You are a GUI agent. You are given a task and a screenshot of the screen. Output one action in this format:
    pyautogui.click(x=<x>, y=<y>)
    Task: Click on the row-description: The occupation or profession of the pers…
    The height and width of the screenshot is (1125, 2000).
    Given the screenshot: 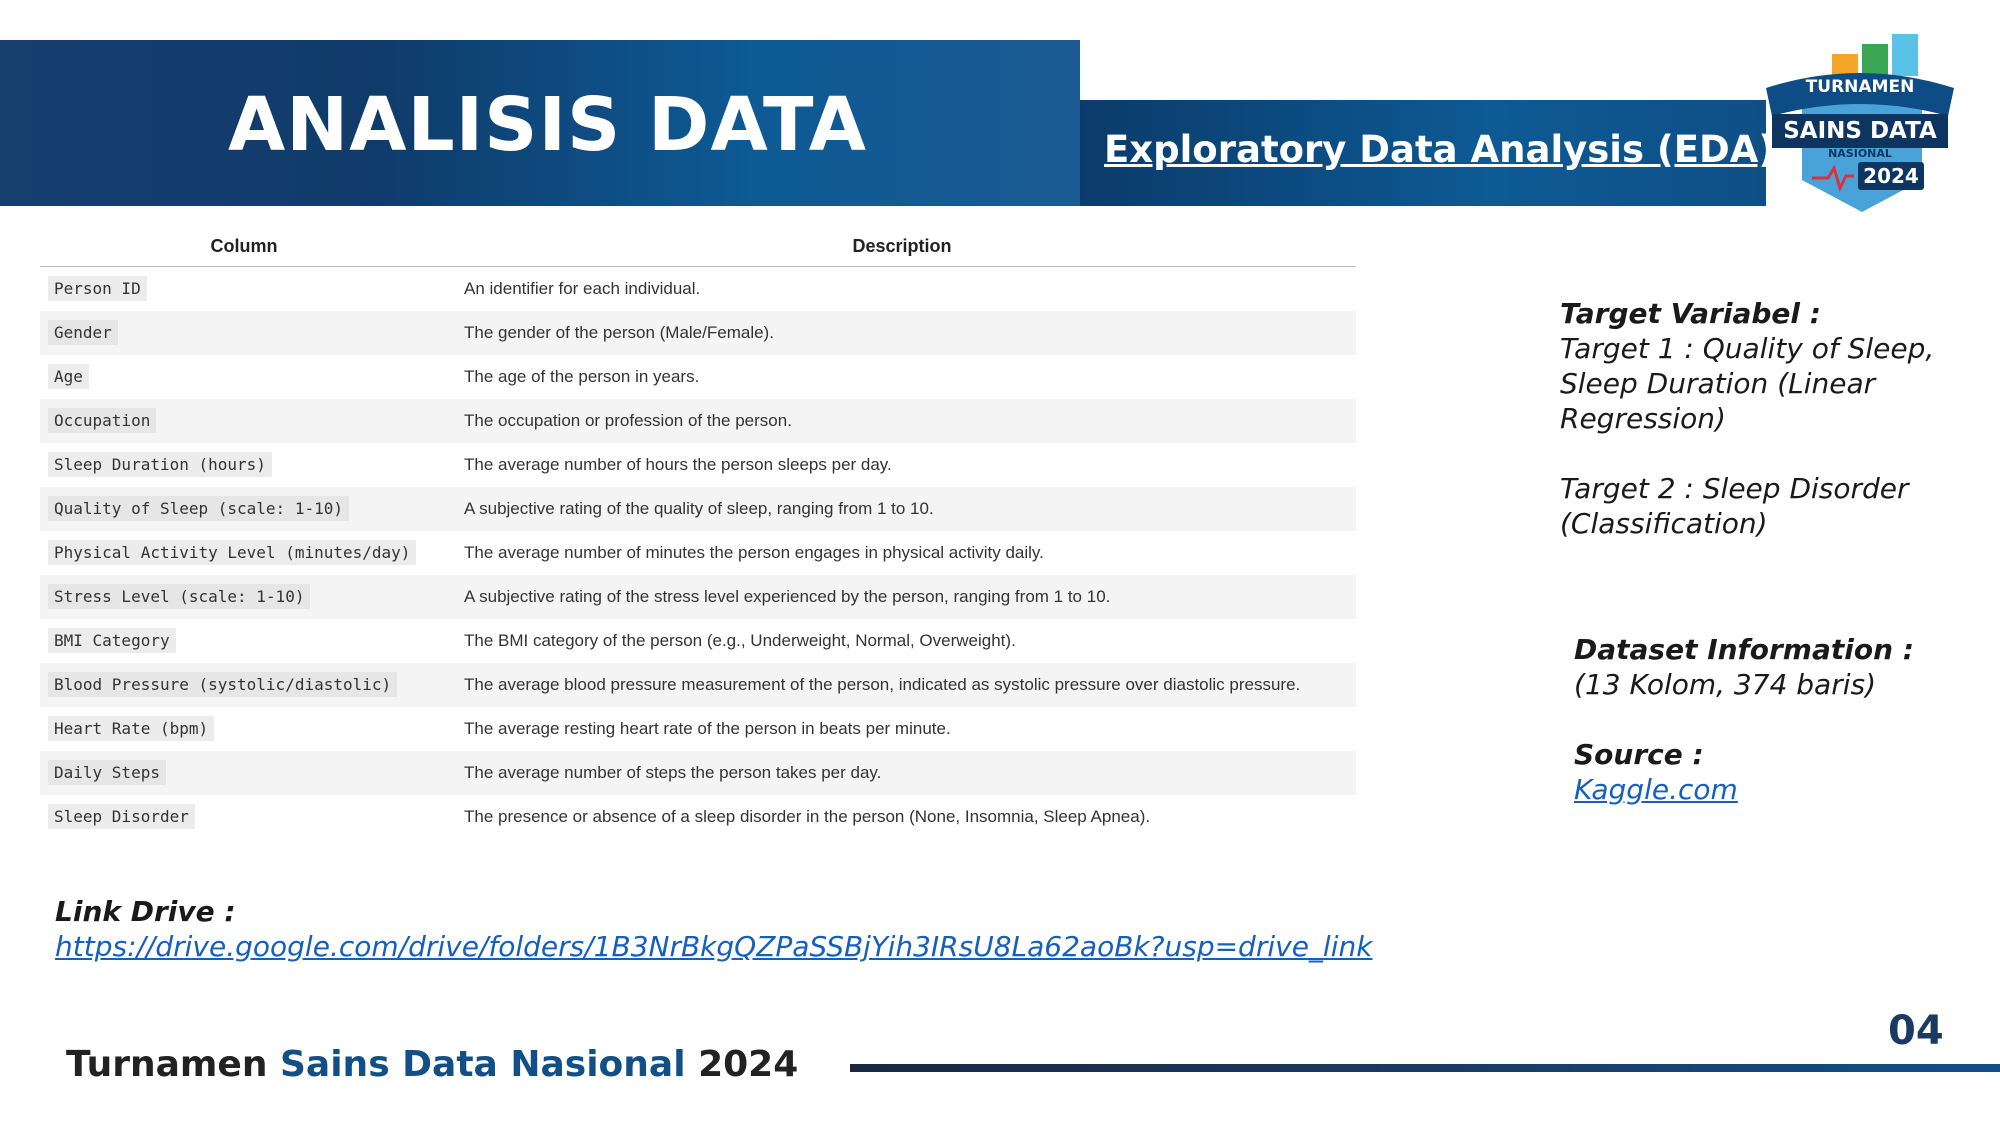 What is the action you would take?
    pyautogui.click(x=902, y=421)
    